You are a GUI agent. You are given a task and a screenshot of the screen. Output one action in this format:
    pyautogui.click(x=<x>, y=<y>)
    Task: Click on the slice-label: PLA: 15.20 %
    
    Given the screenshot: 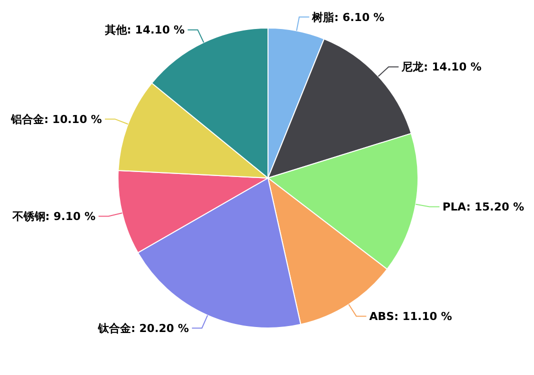 What is the action you would take?
    pyautogui.click(x=483, y=207)
    